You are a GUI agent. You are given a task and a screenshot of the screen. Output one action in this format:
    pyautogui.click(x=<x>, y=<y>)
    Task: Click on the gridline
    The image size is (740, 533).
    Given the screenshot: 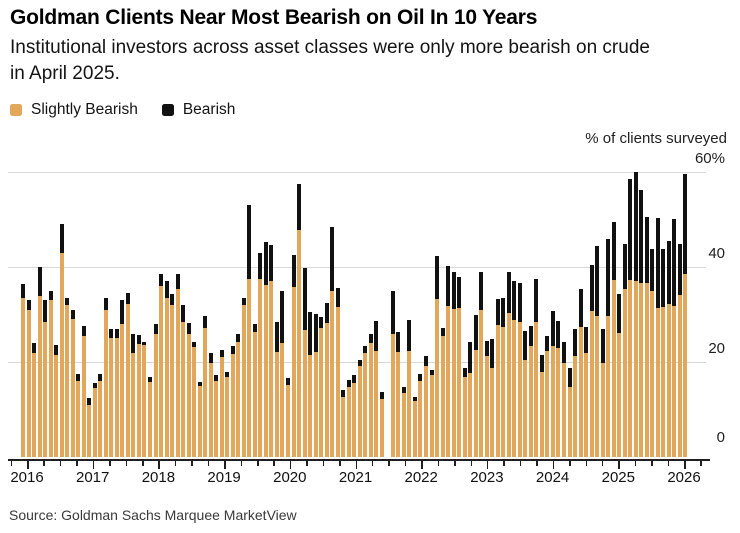 What is the action you would take?
    pyautogui.click(x=357, y=362)
    